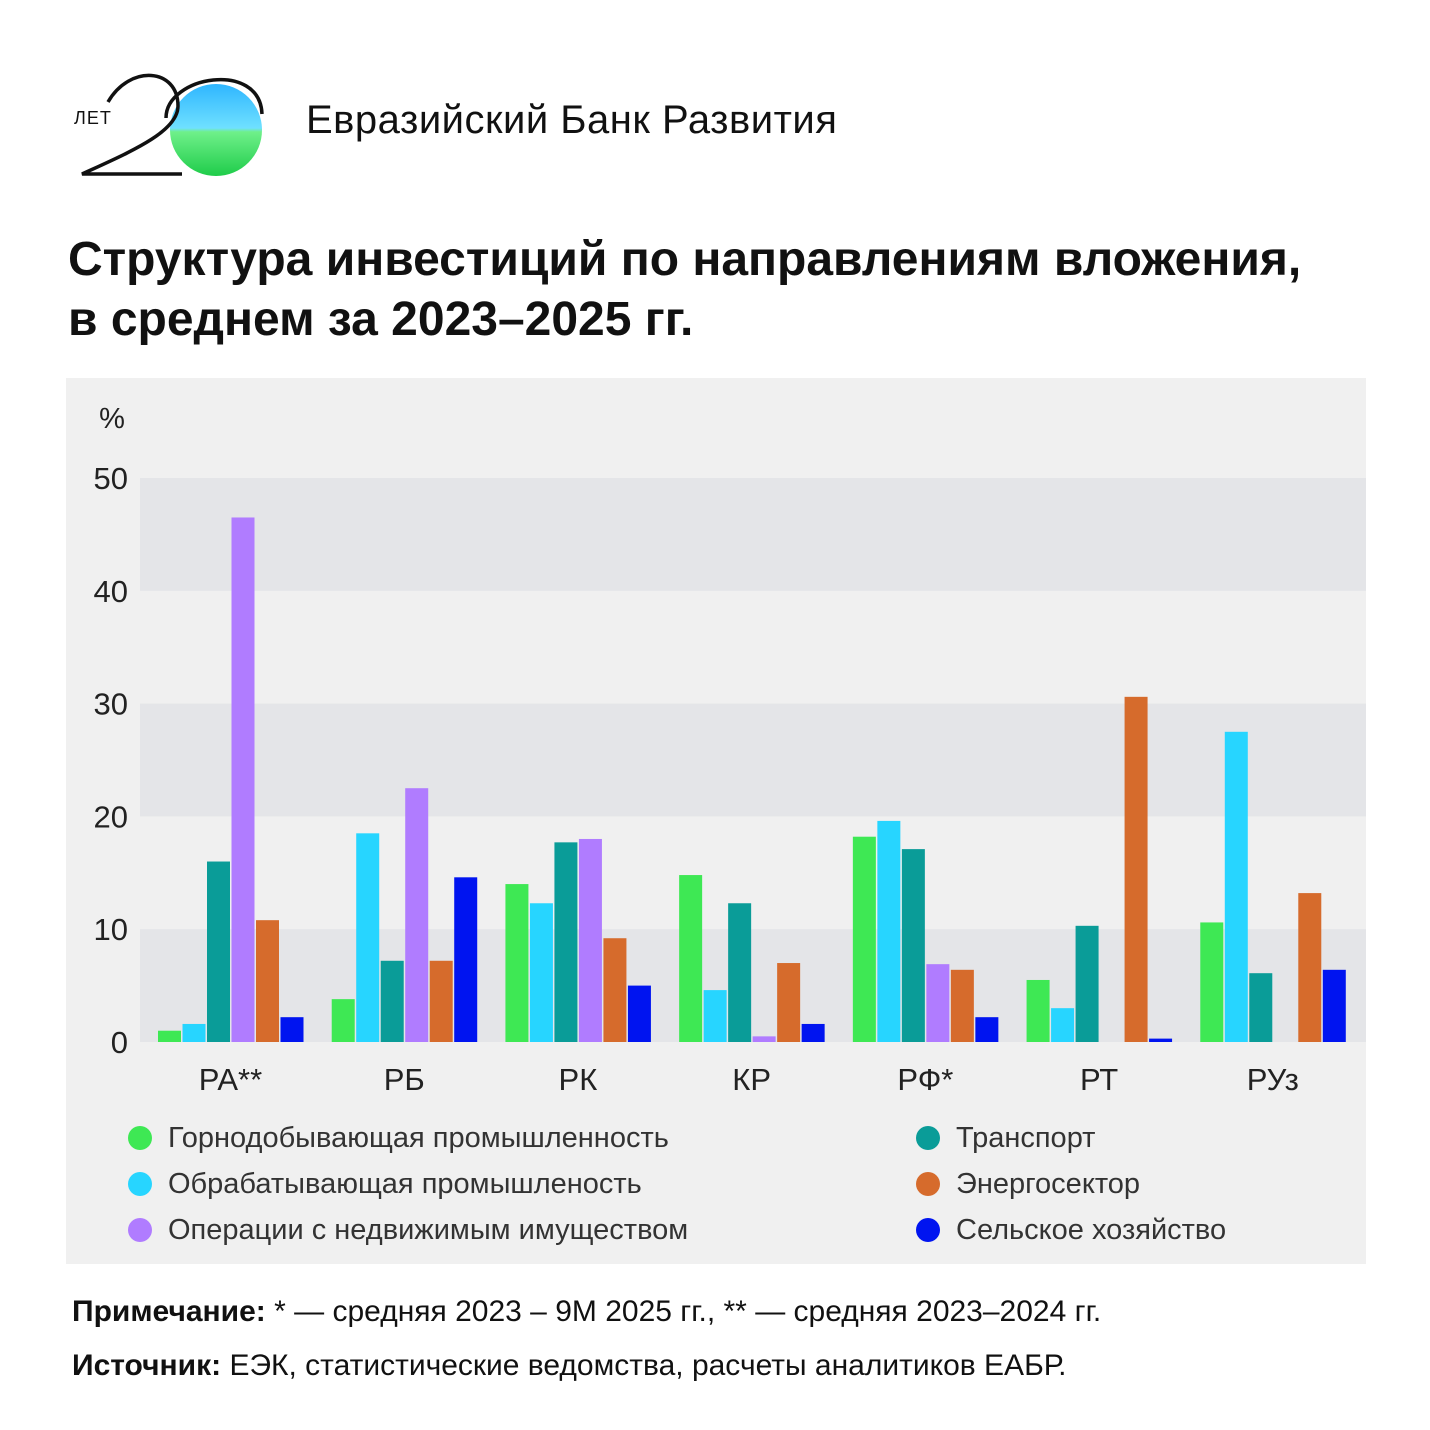 This screenshot has width=1430, height=1430. Describe the element at coordinates (111, 816) in the screenshot. I see `y-tick-label: 20` at that location.